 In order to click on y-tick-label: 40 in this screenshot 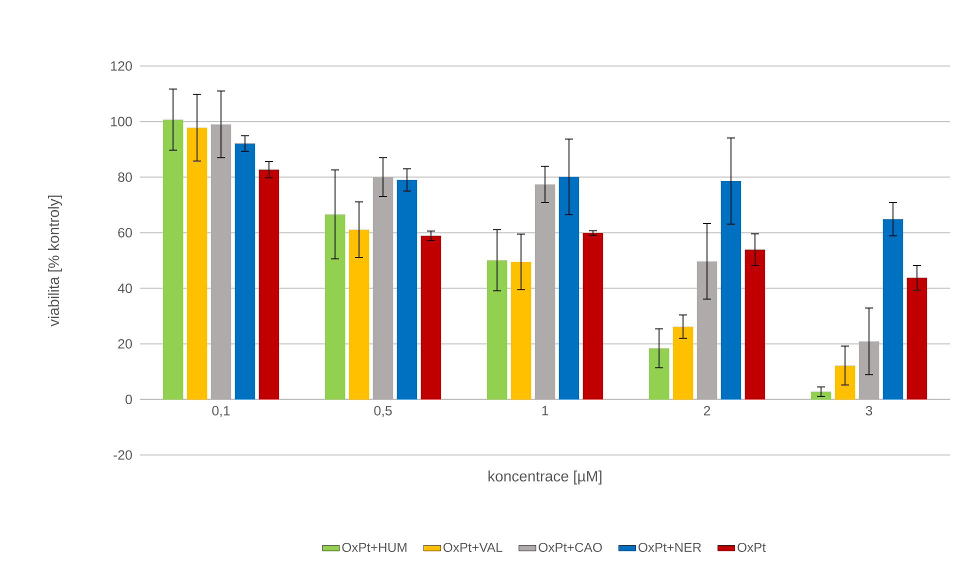, I will do `click(125, 289)`.